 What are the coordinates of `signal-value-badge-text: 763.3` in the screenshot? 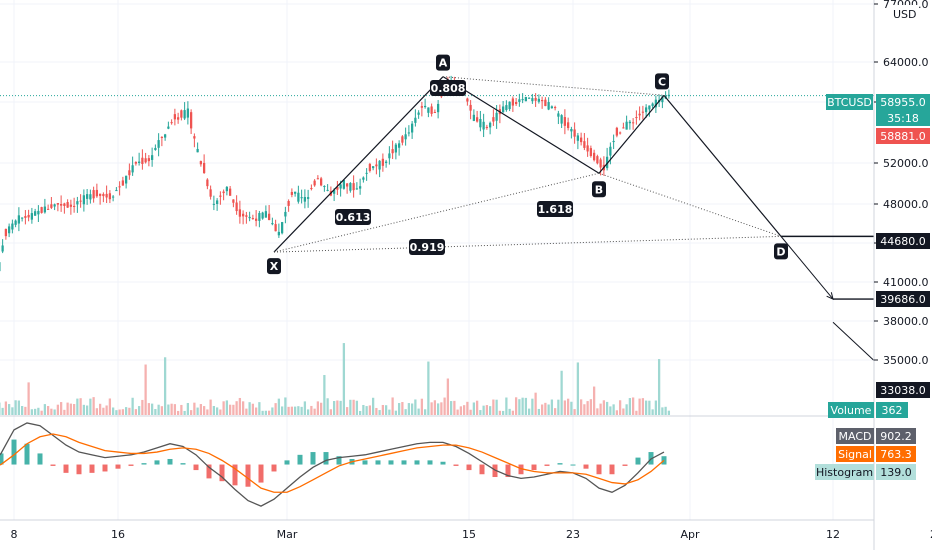 It's located at (896, 454).